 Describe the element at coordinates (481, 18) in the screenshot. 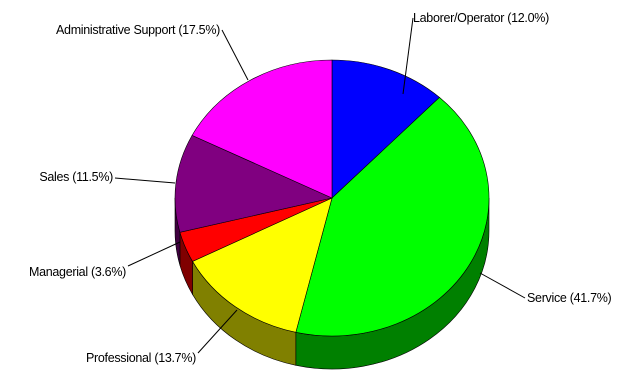

I see `slice-label-1: Laborer/Operator (12.0%)` at that location.